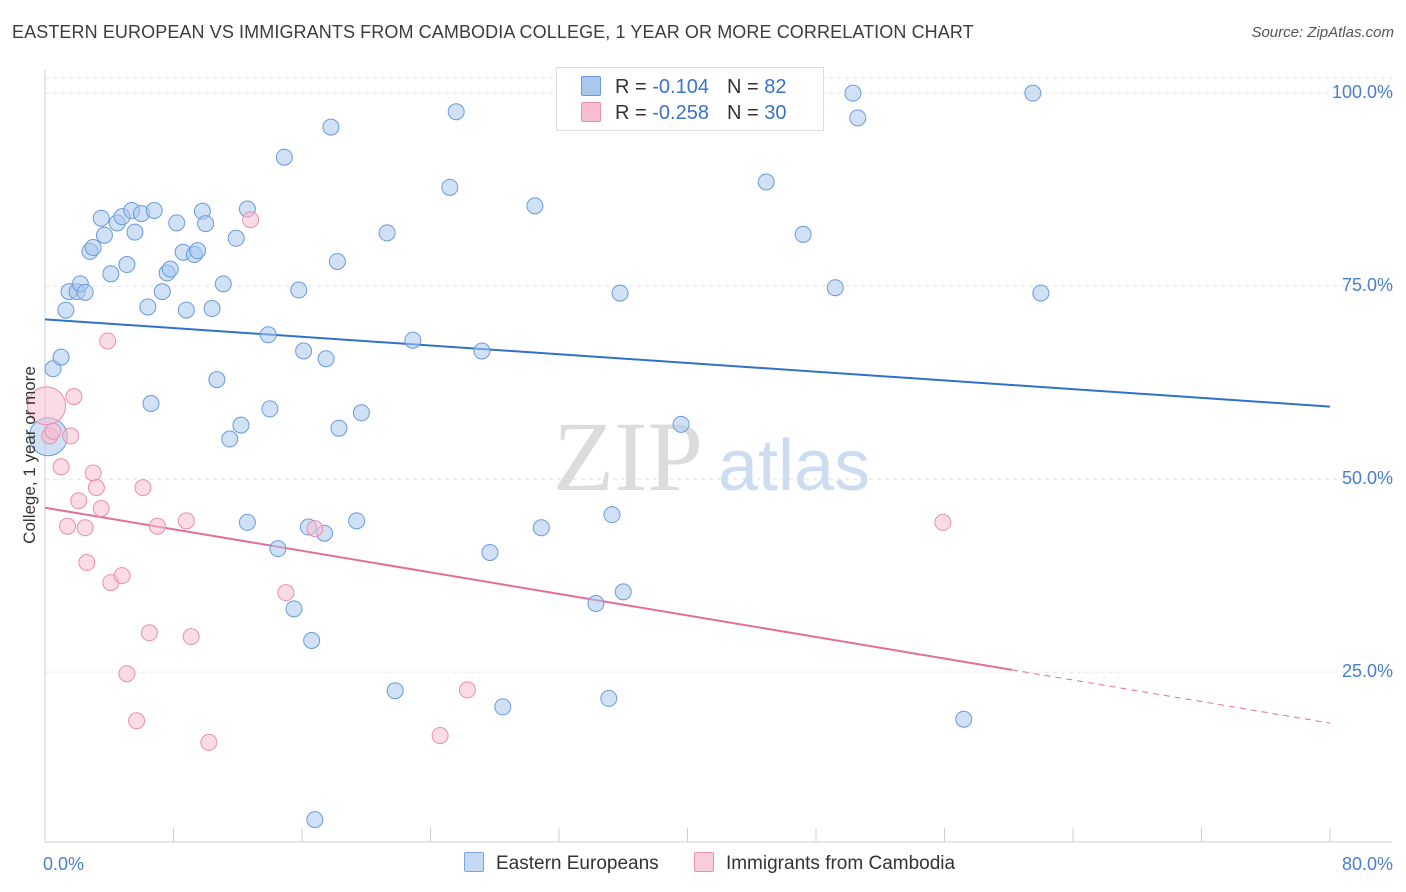 Image resolution: width=1406 pixels, height=892 pixels. What do you see at coordinates (561, 863) in the screenshot?
I see `legend-item-eastern-europeans: Eastern Europeans` at bounding box center [561, 863].